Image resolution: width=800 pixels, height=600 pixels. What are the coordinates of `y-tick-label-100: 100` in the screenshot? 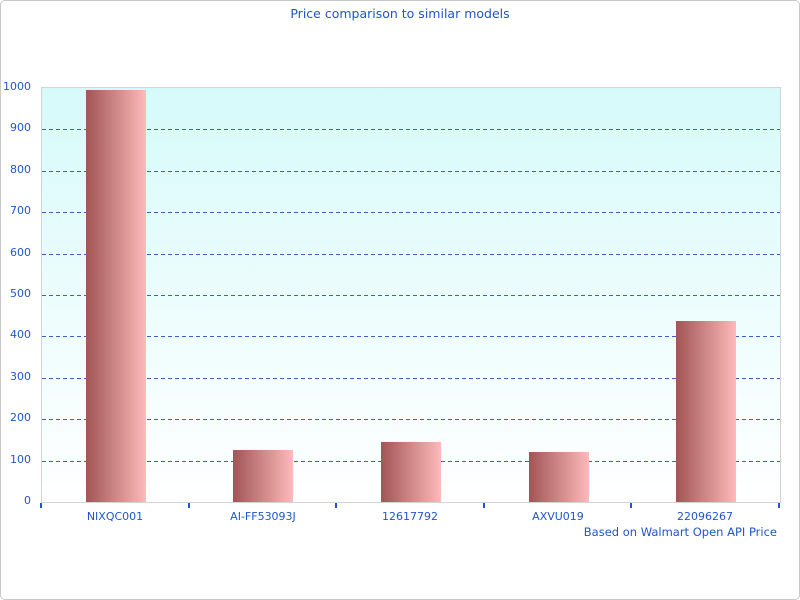 It's located at (20, 459).